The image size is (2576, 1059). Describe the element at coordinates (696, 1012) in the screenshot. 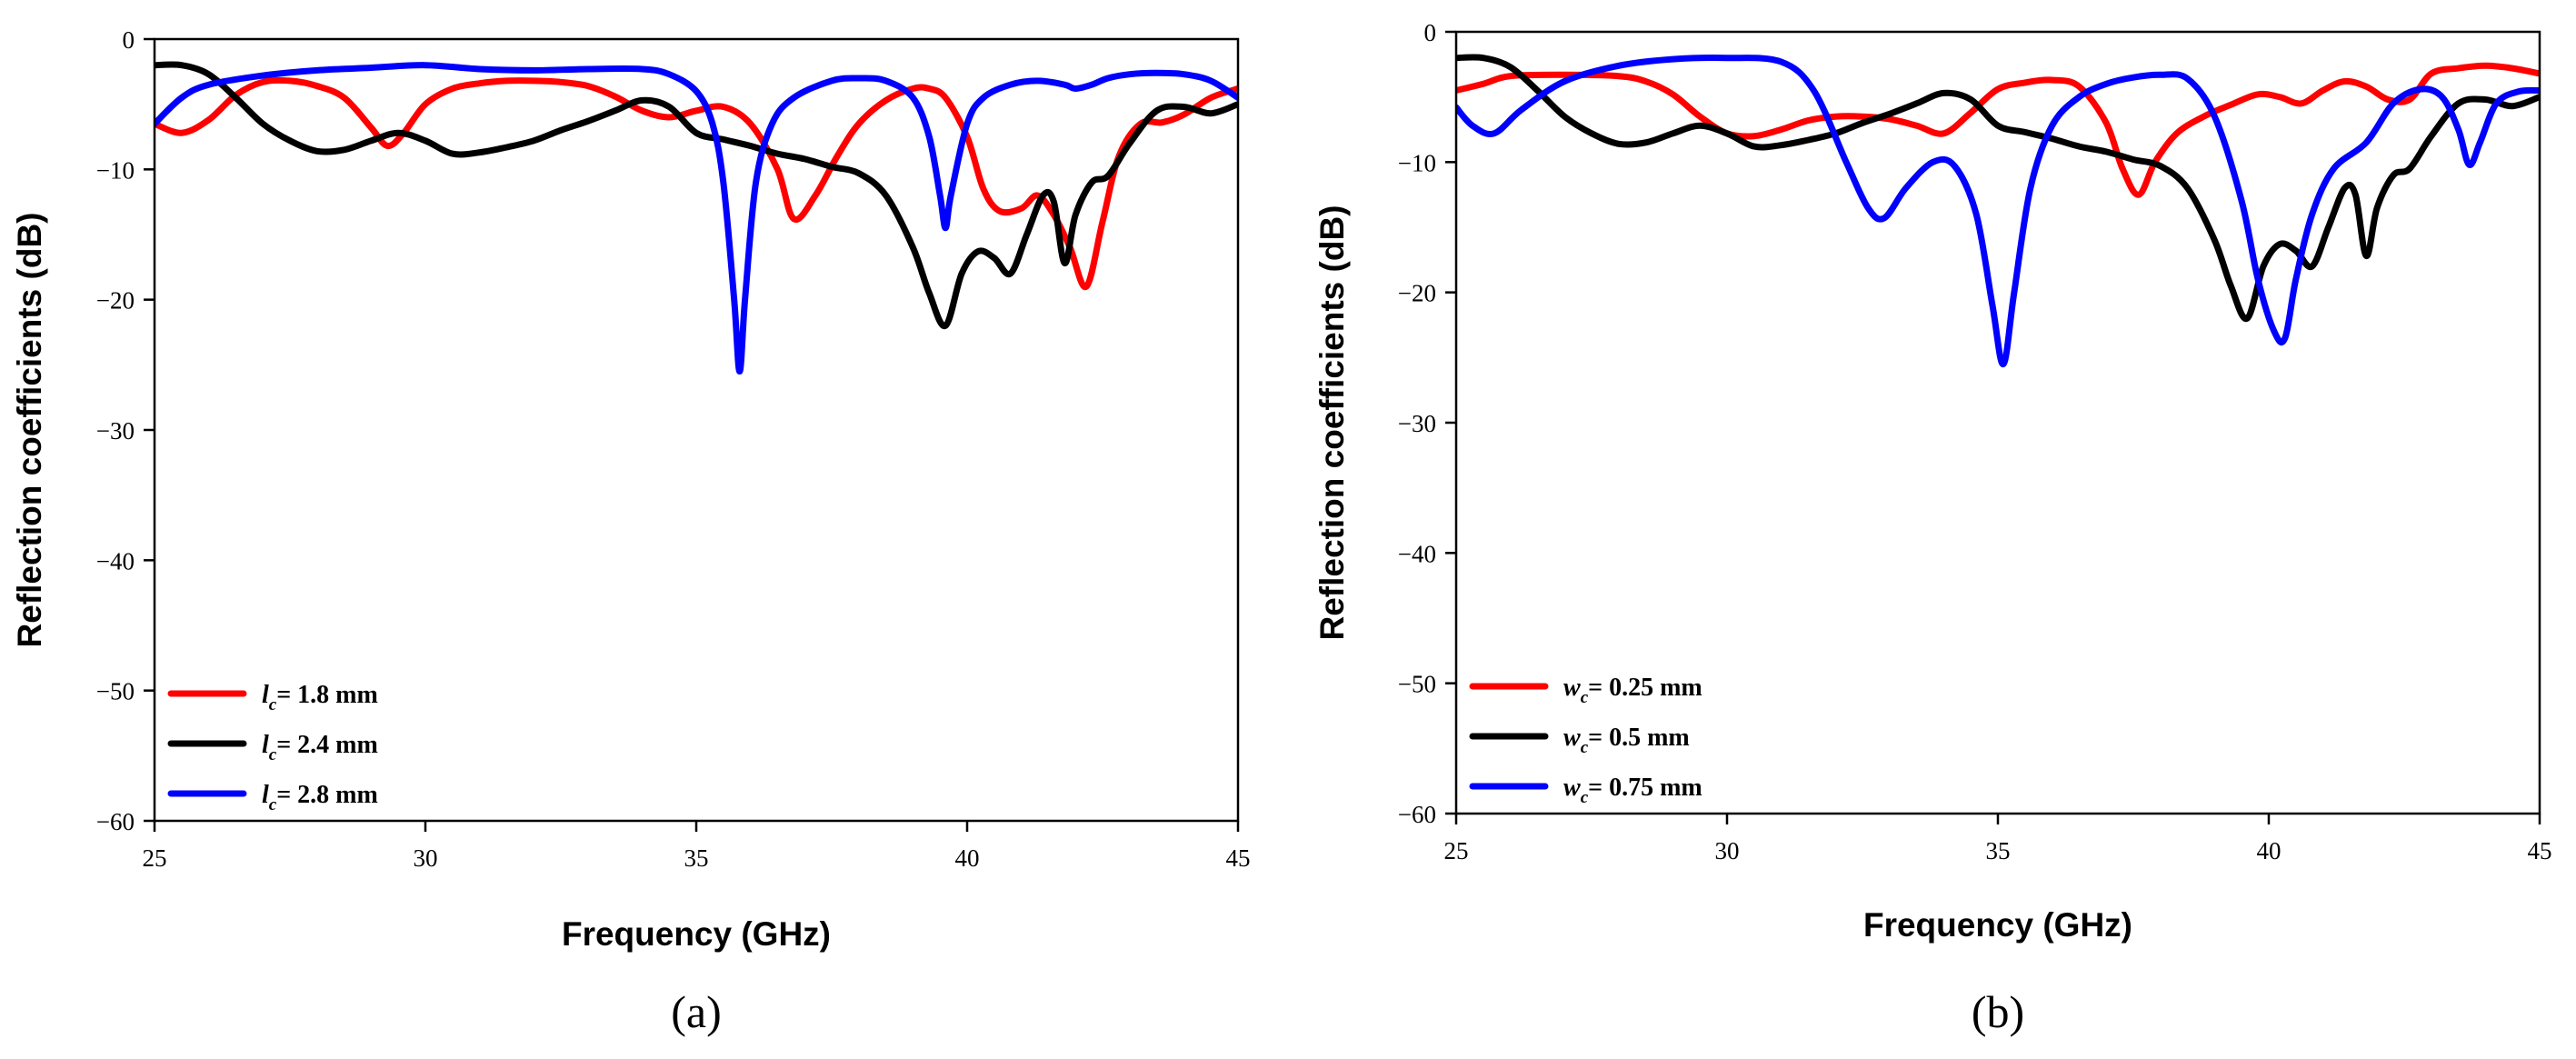

I see `panel-label: (a)` at that location.